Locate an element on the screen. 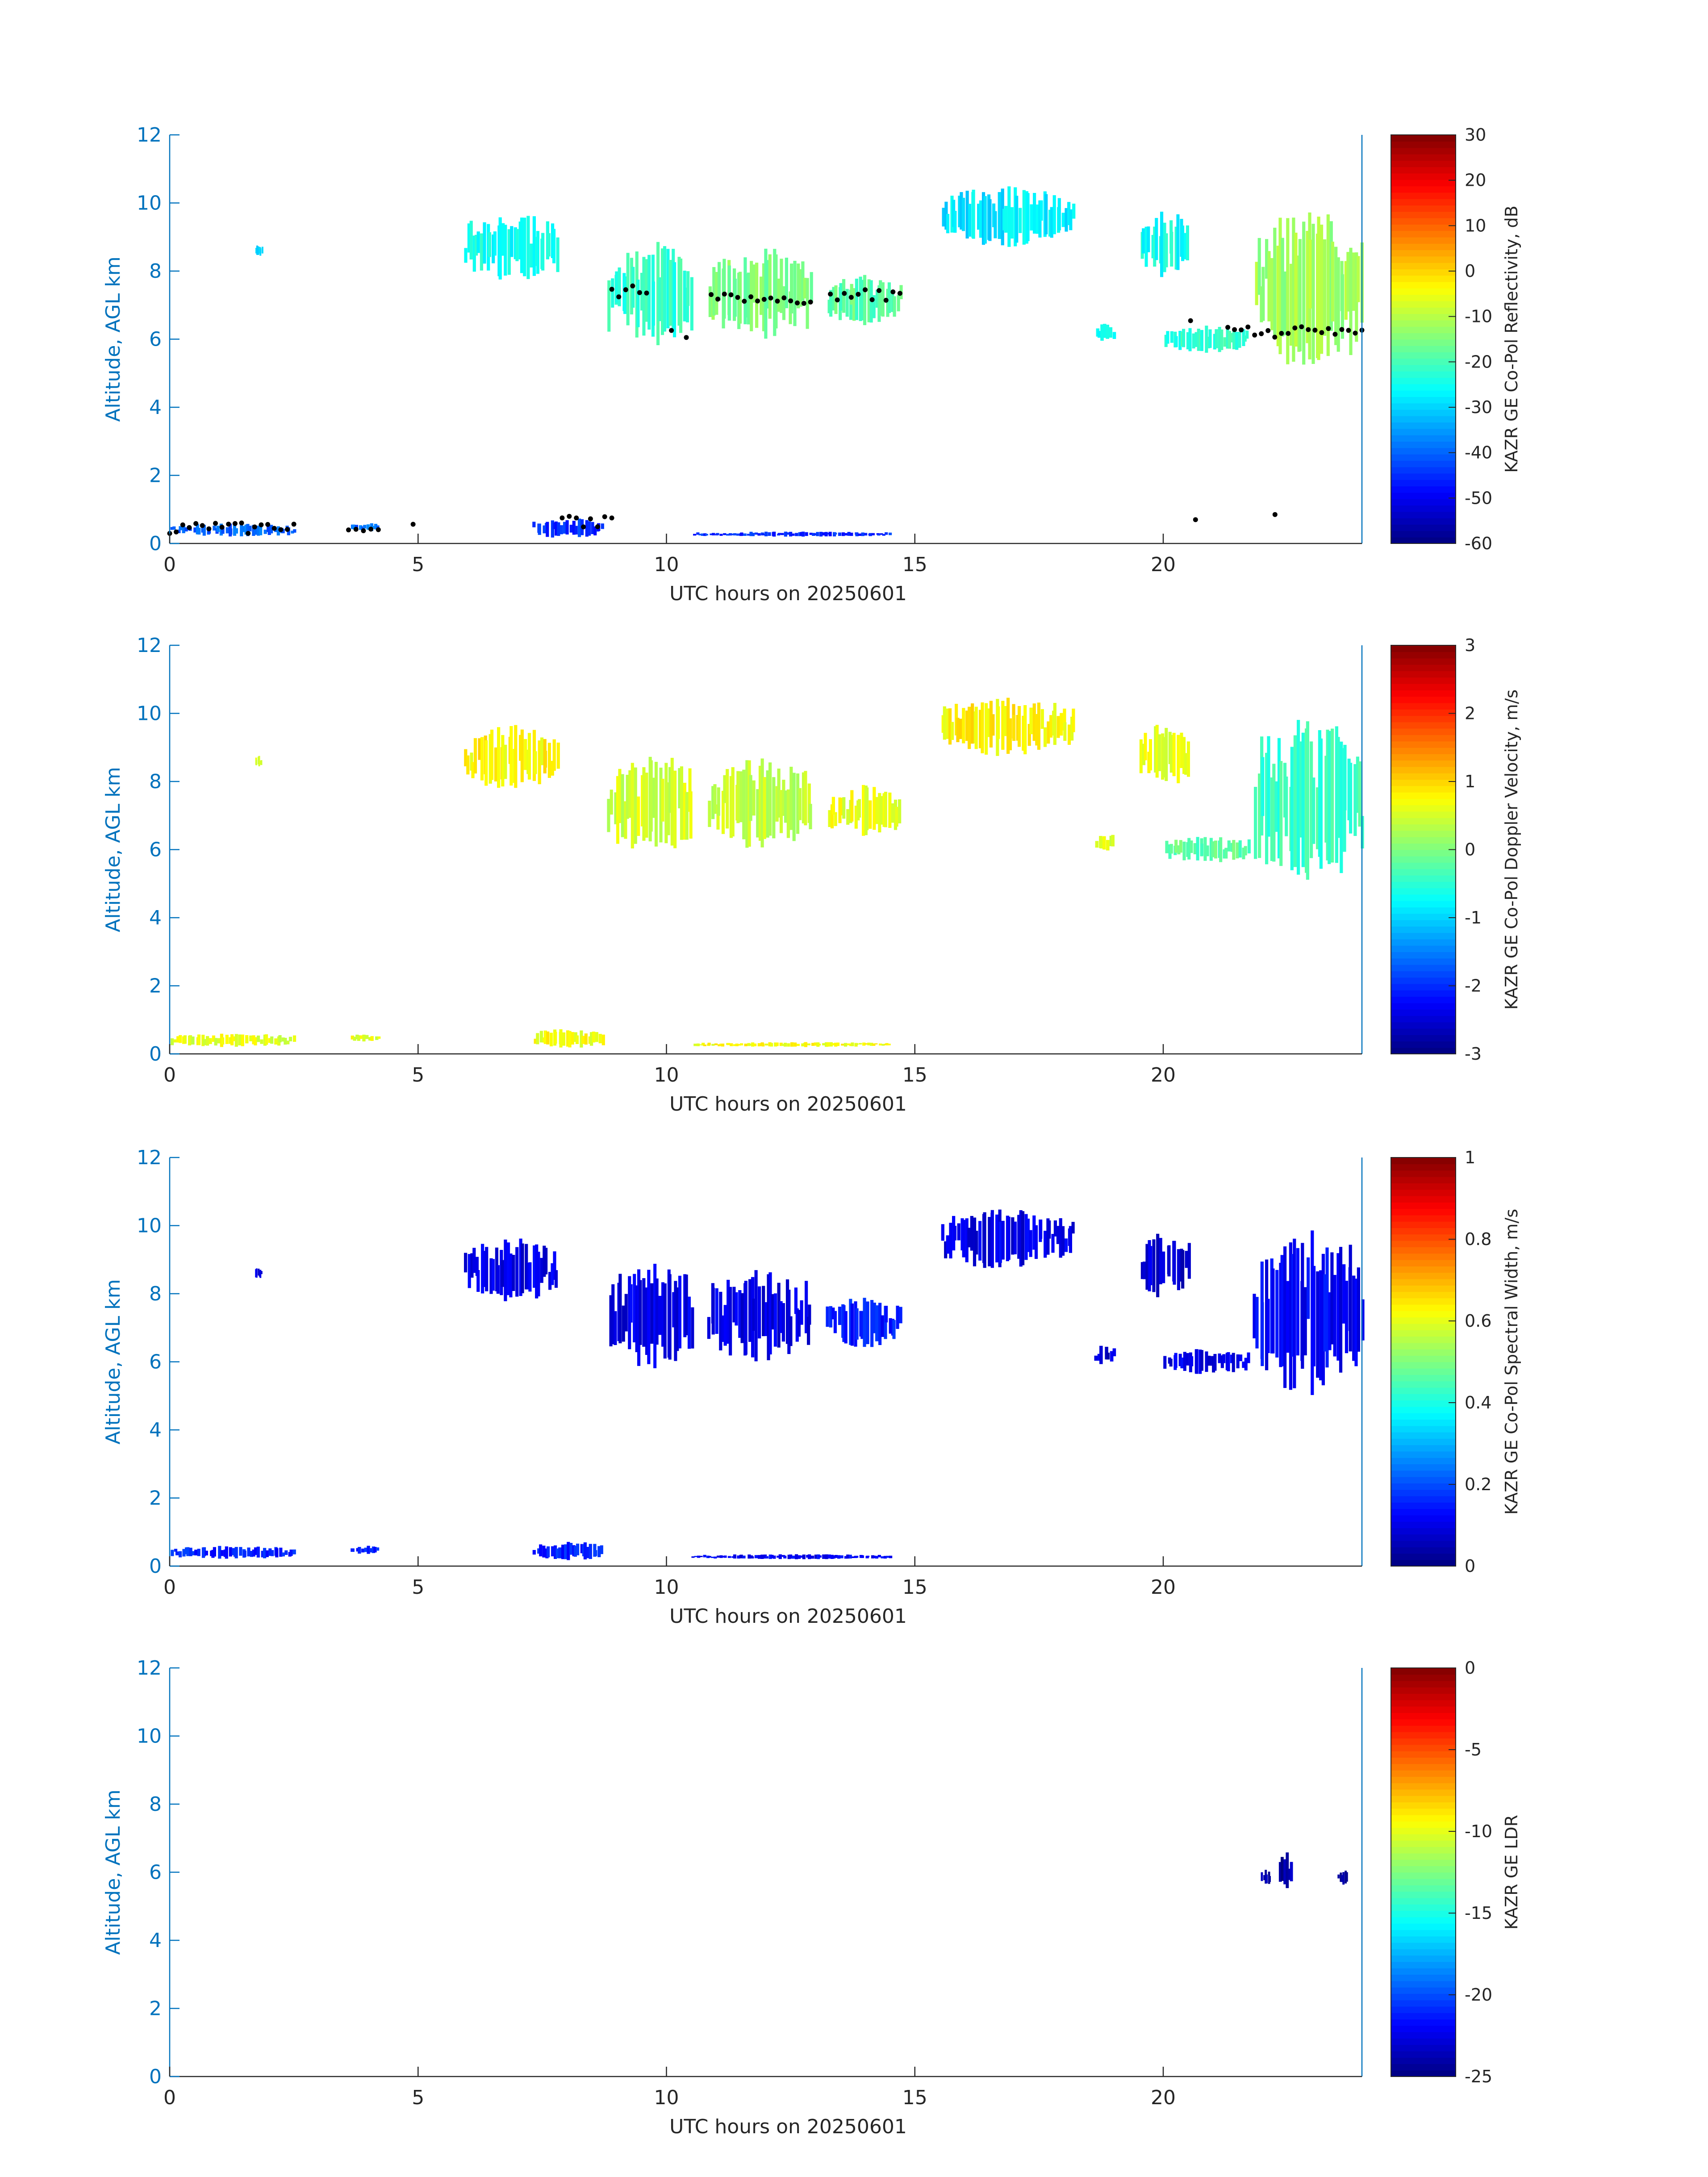  y-tick-label: 6 is located at coordinates (155, 1362).